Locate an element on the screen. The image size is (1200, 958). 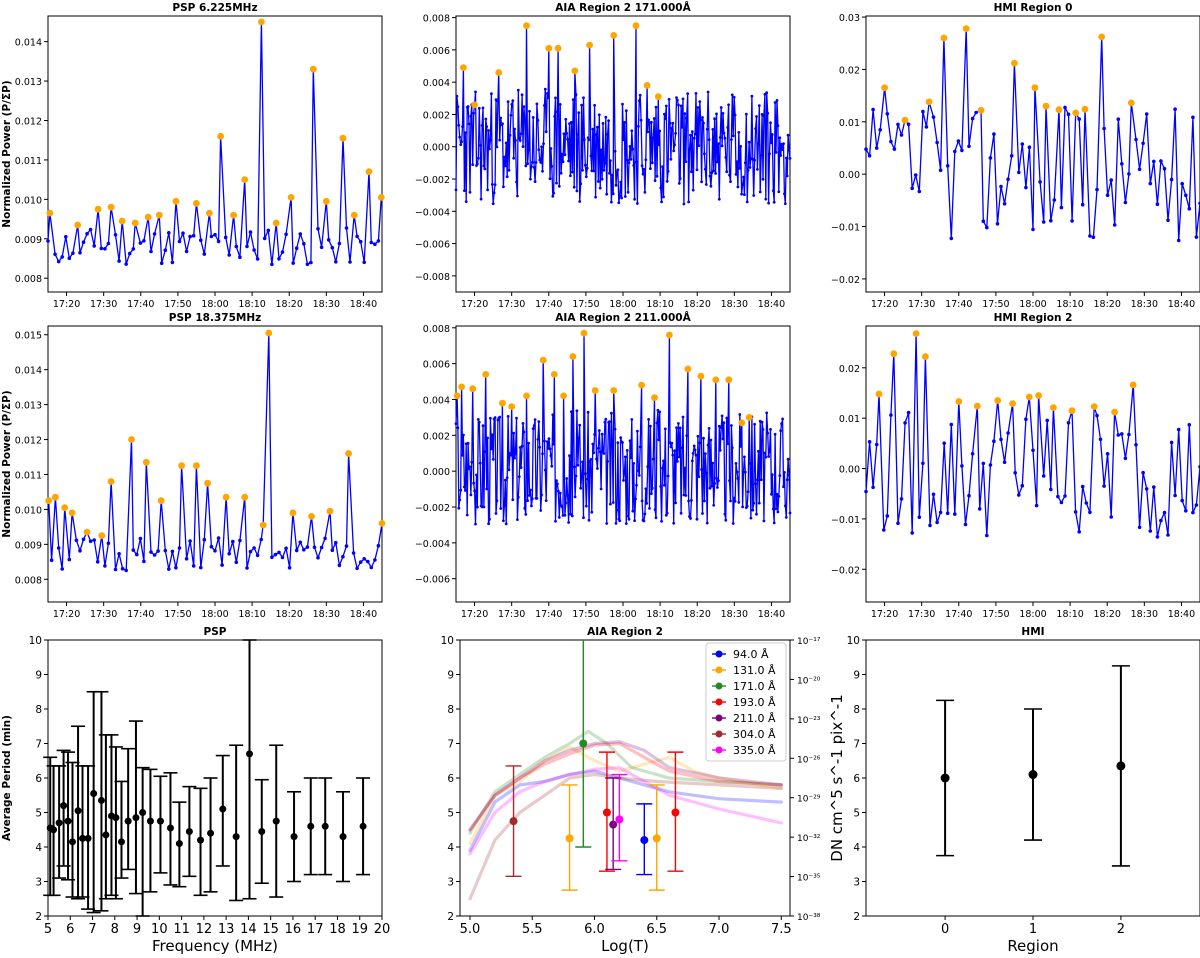
x-tick-label: 11 is located at coordinates (181, 929).